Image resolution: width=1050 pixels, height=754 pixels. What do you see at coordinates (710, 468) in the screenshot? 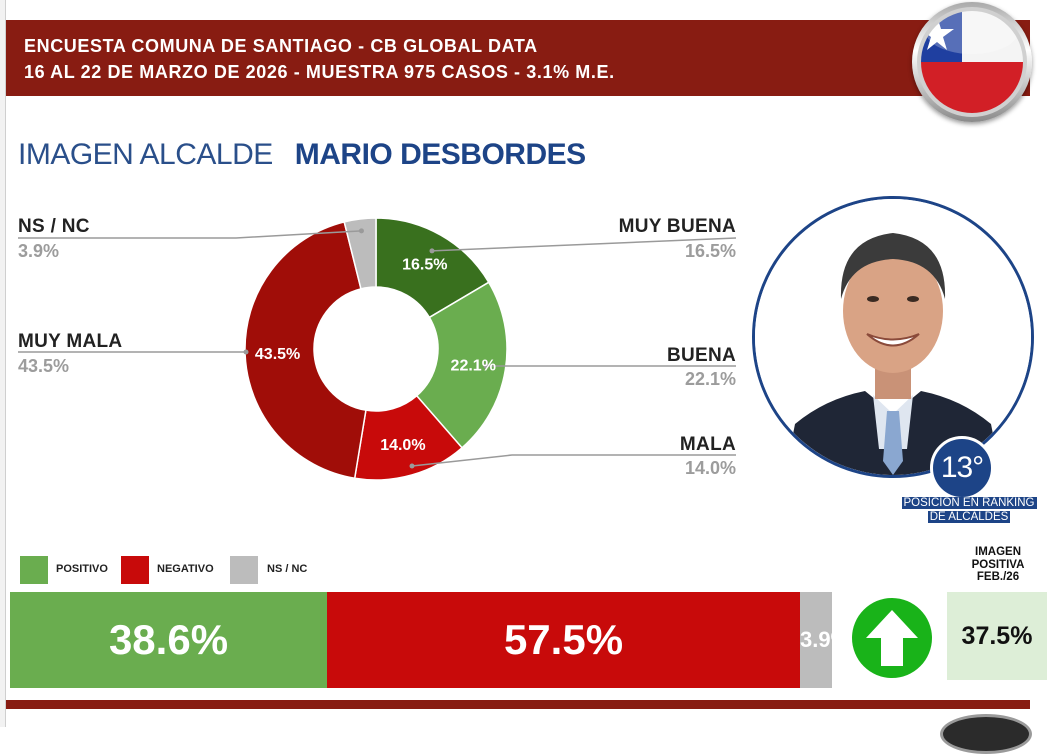
I see `value-mala: 14.0%` at bounding box center [710, 468].